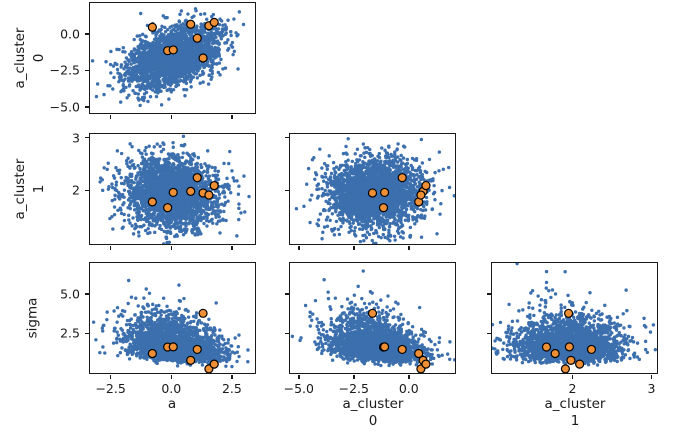 The height and width of the screenshot is (437, 685). I want to click on y-tick-label: 3, so click(76, 138).